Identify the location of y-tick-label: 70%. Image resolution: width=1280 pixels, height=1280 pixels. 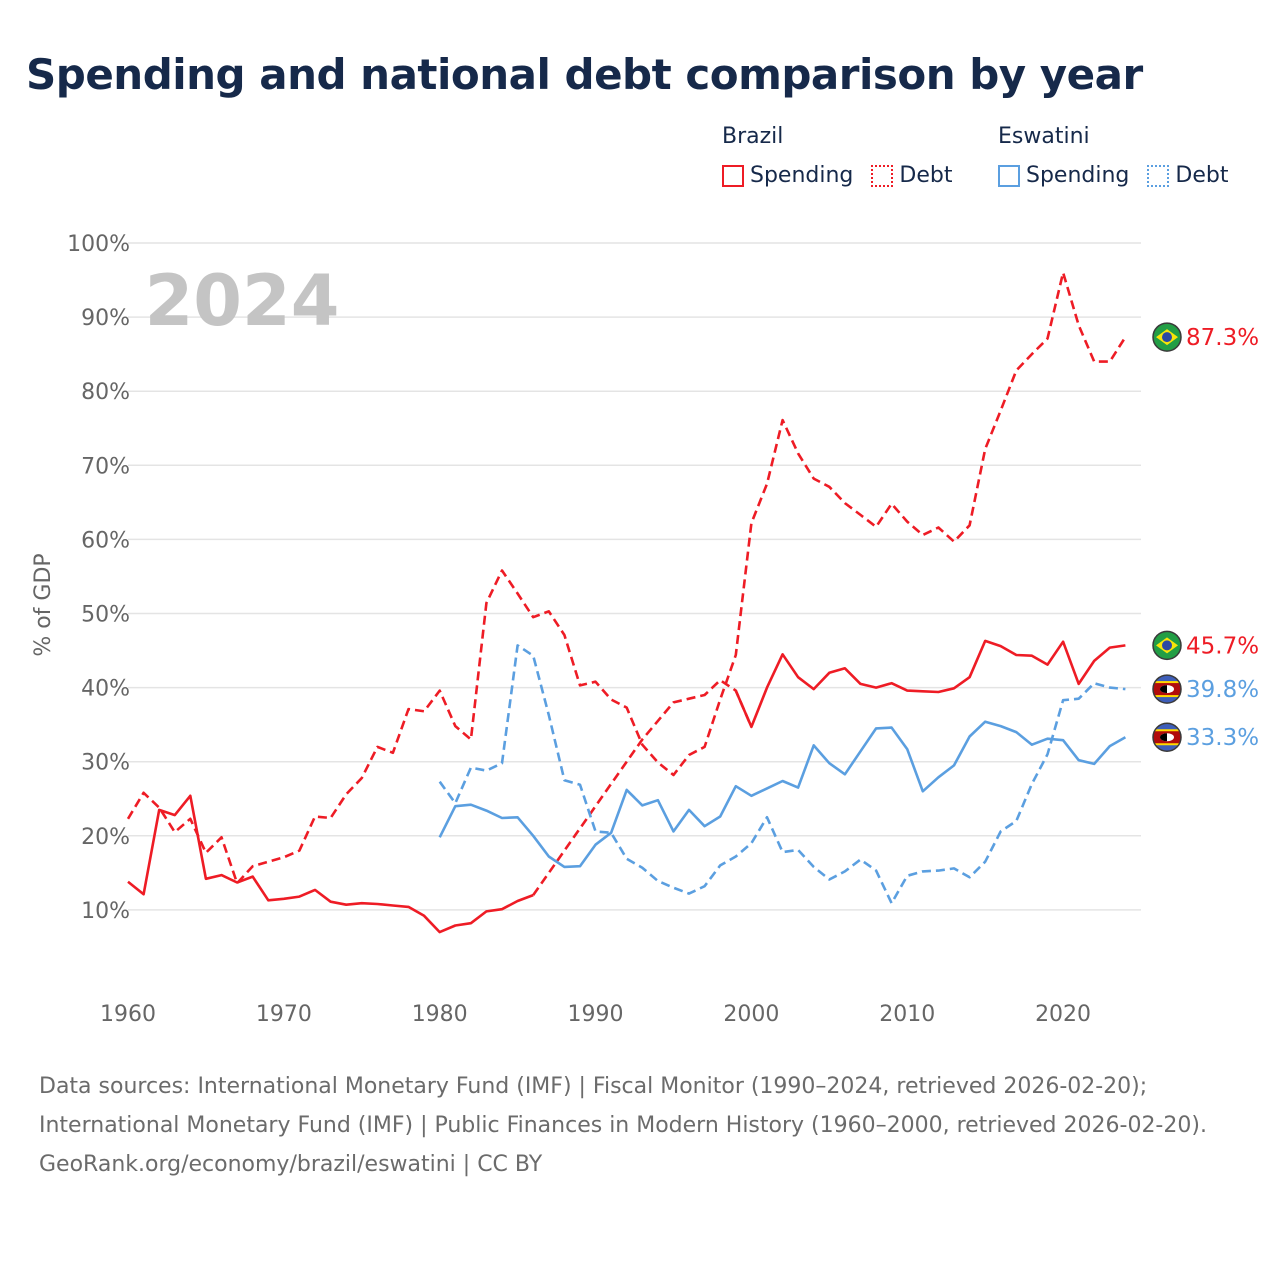
(105, 466).